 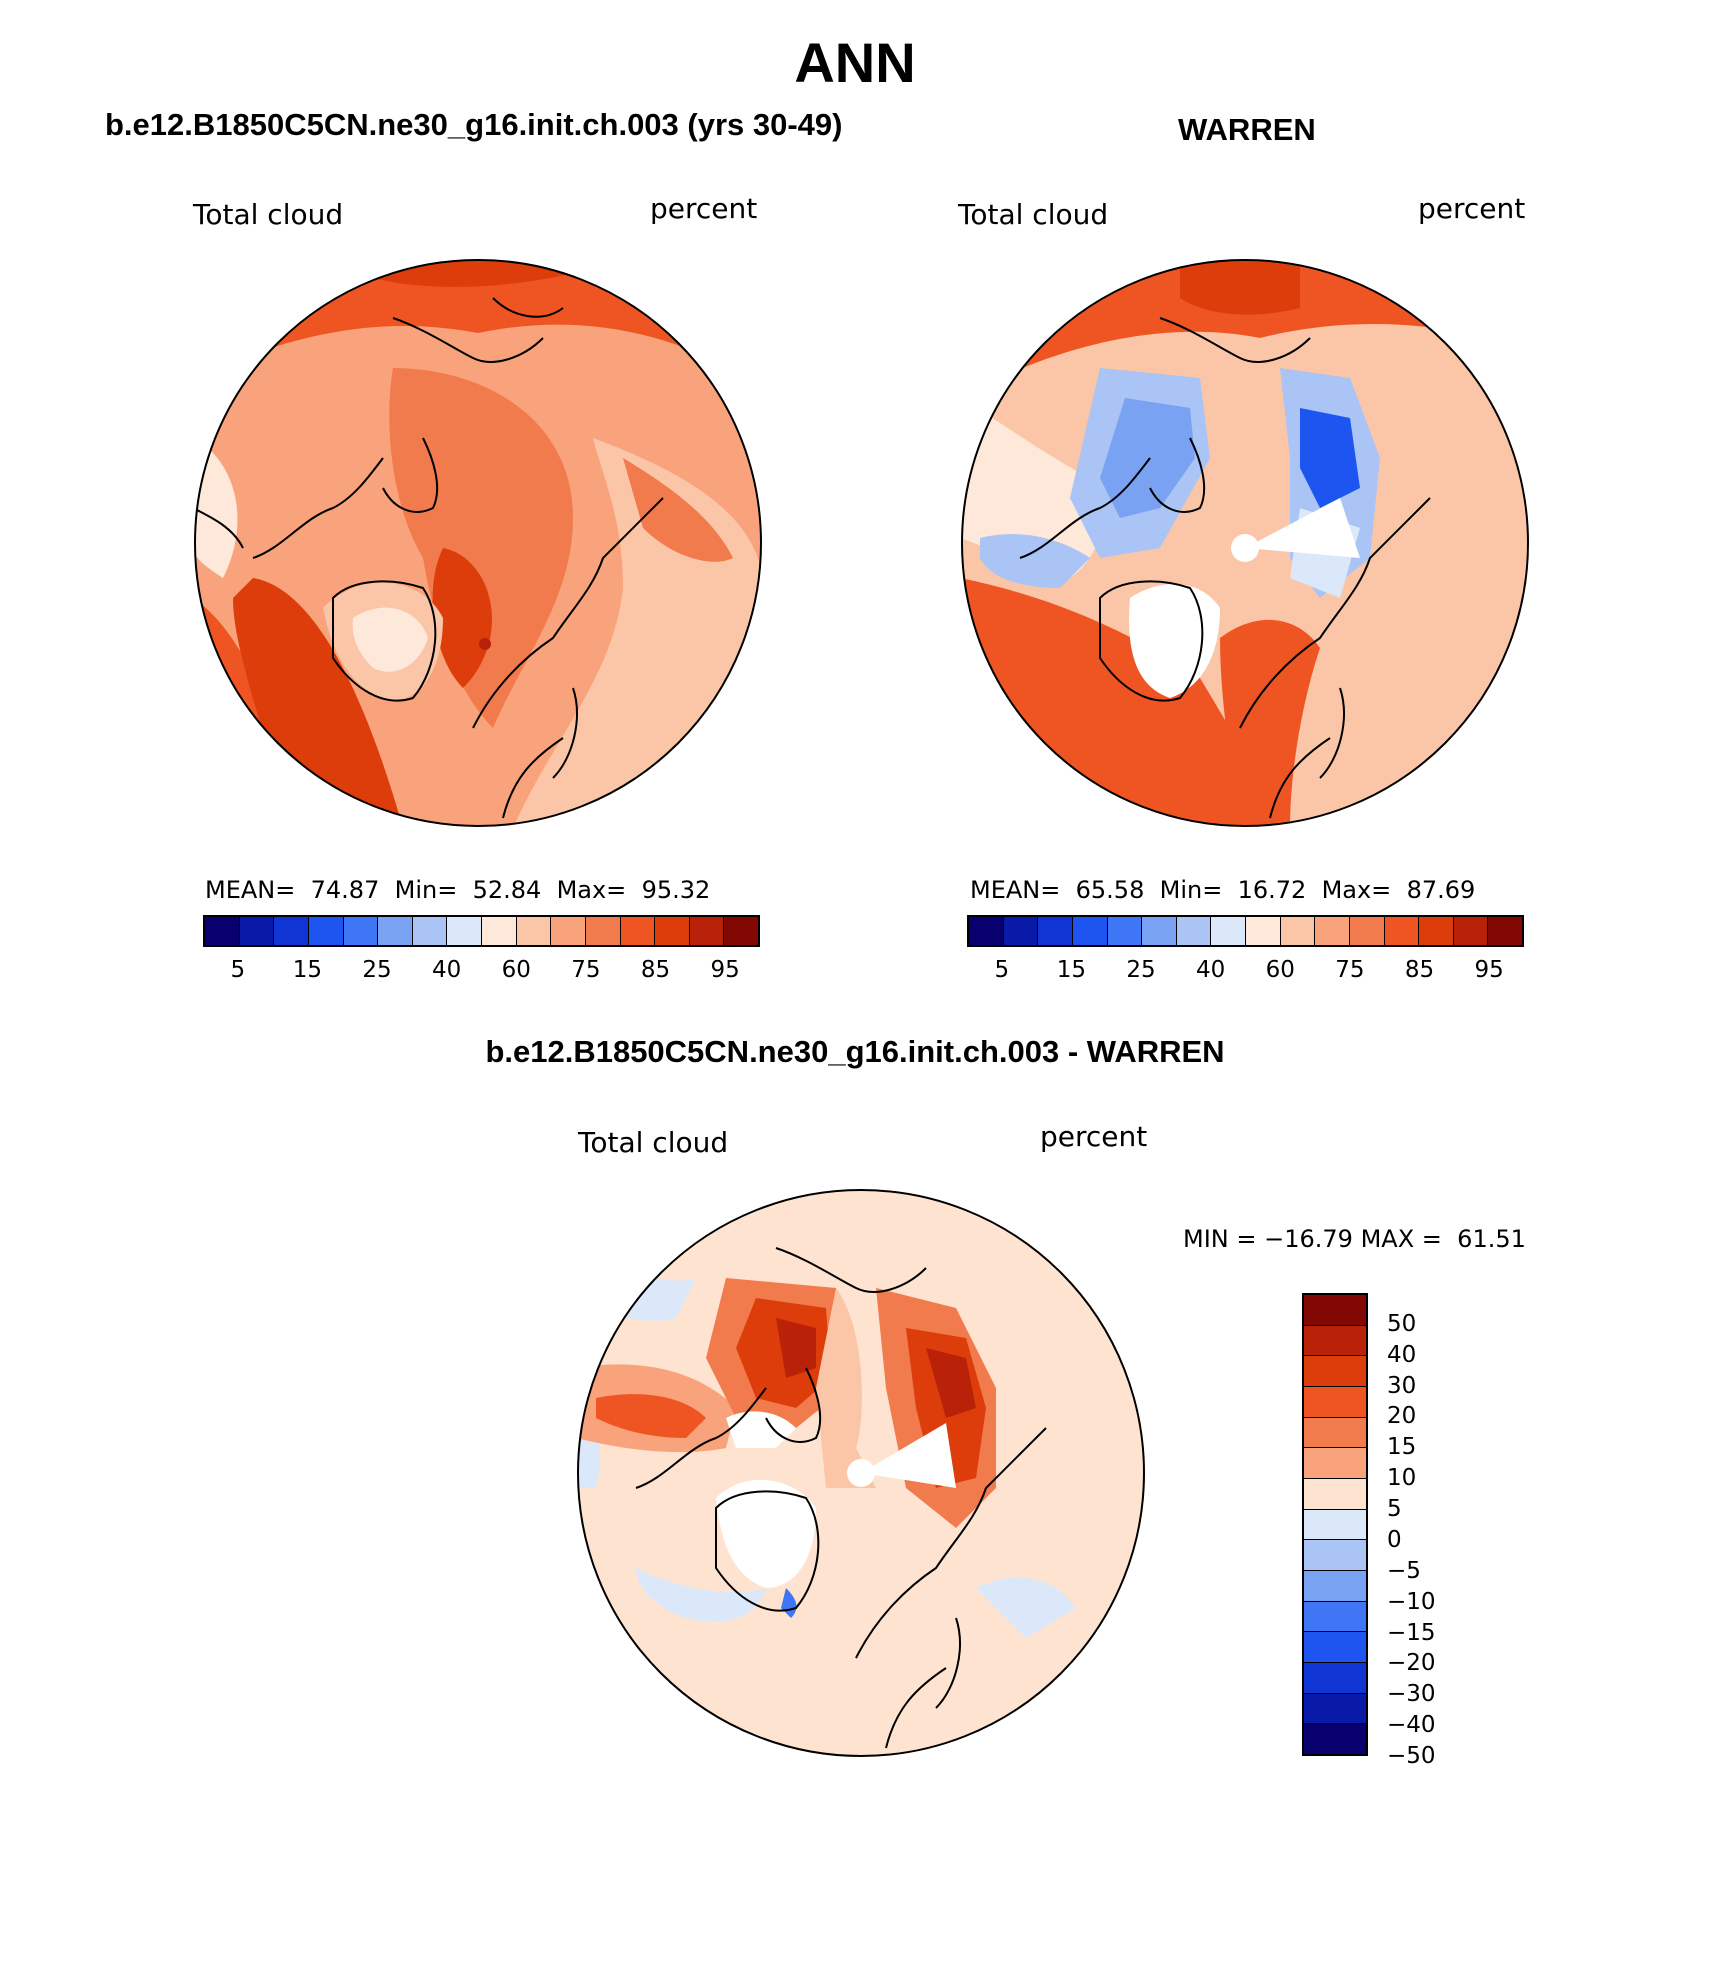 What do you see at coordinates (1411, 1632) in the screenshot?
I see `colorbar-tick-label: −15` at bounding box center [1411, 1632].